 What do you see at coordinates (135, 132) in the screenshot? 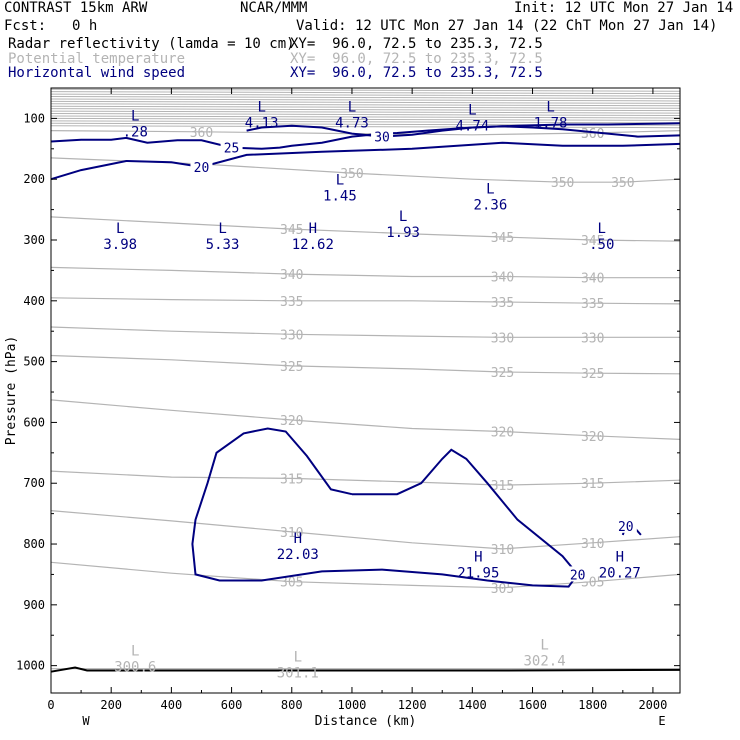
I see `extremum-value: .28` at bounding box center [135, 132].